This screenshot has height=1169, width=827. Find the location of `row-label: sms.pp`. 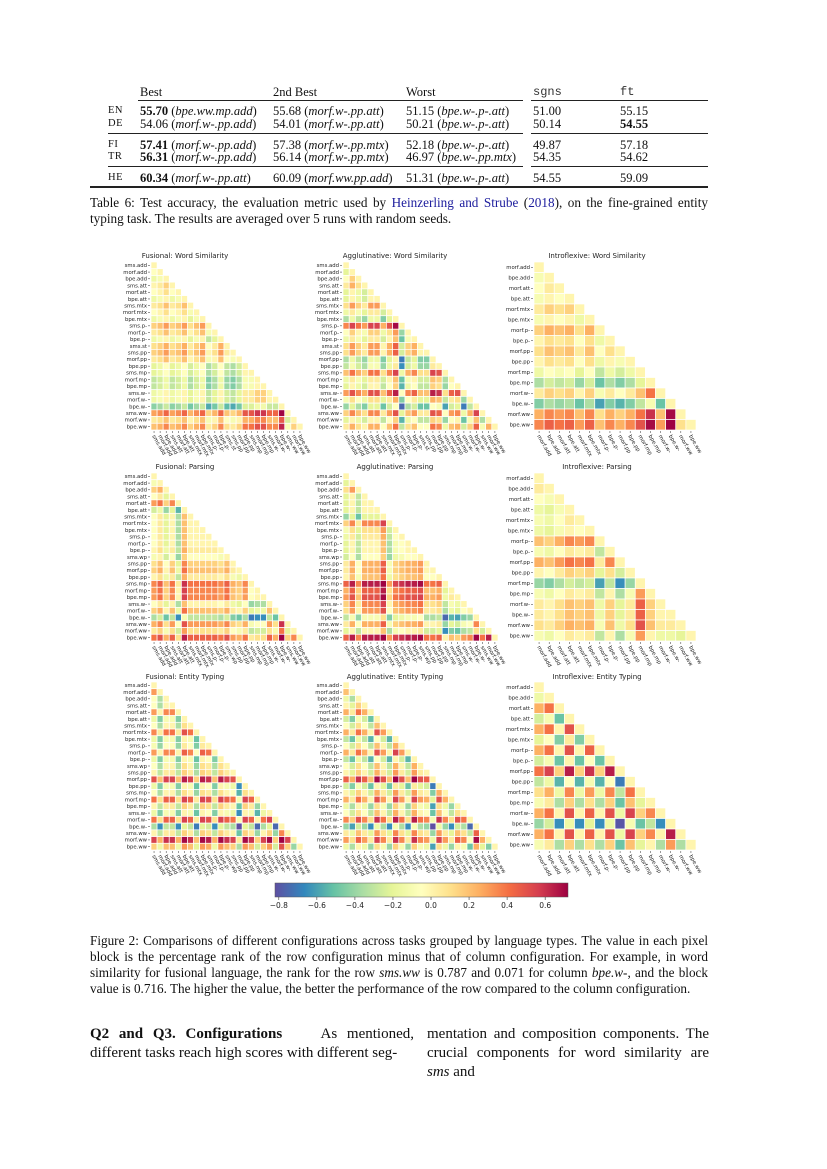

row-label: sms.pp is located at coordinates (138, 565).